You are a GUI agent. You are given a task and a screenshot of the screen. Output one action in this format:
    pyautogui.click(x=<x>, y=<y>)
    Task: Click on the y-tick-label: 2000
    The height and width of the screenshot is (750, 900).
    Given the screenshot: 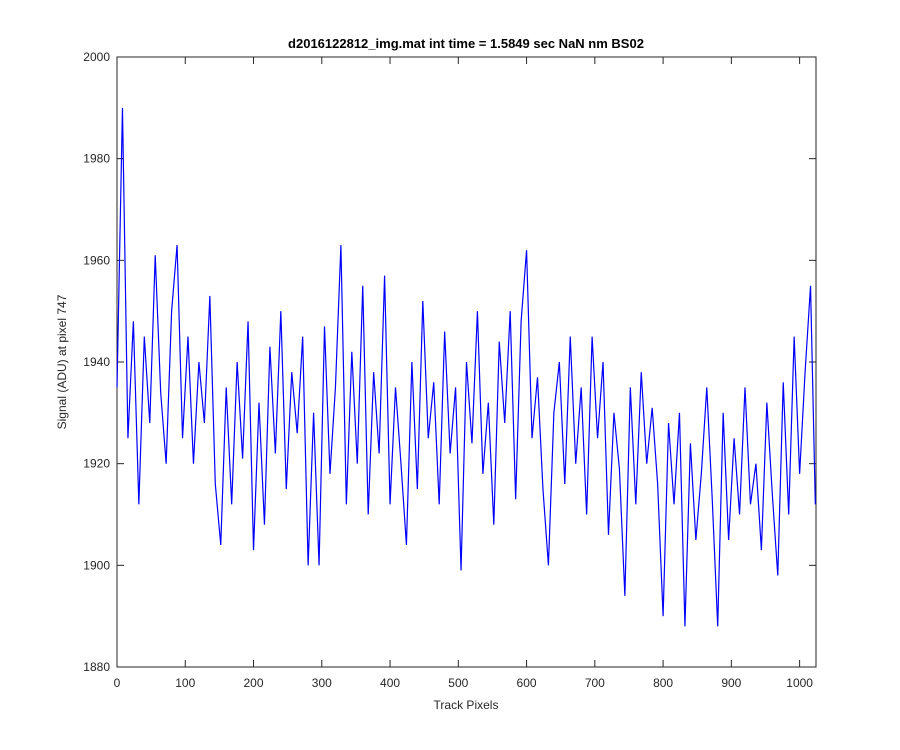 What is the action you would take?
    pyautogui.click(x=96, y=57)
    